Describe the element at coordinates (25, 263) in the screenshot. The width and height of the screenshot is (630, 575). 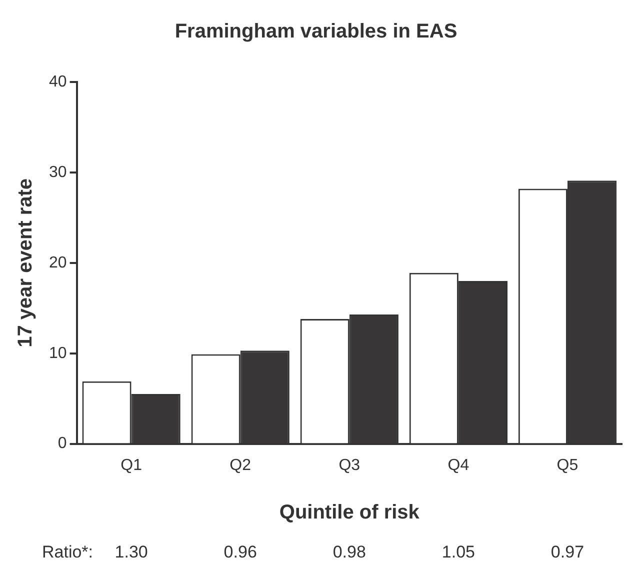
I see `y-axis-title: 17 year event rate` at that location.